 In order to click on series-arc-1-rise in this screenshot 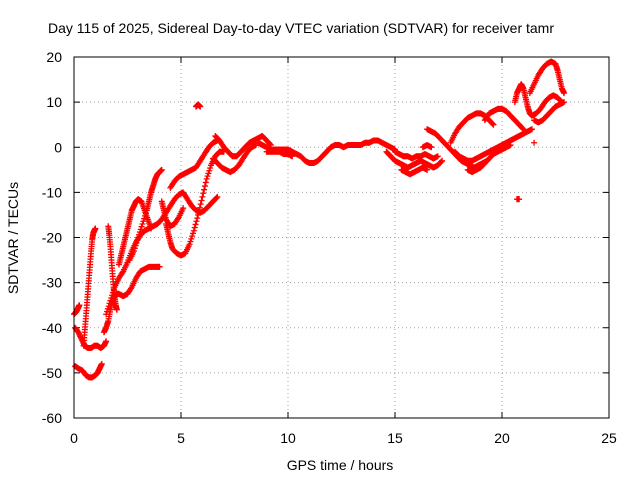, I will do `click(89, 287)`.